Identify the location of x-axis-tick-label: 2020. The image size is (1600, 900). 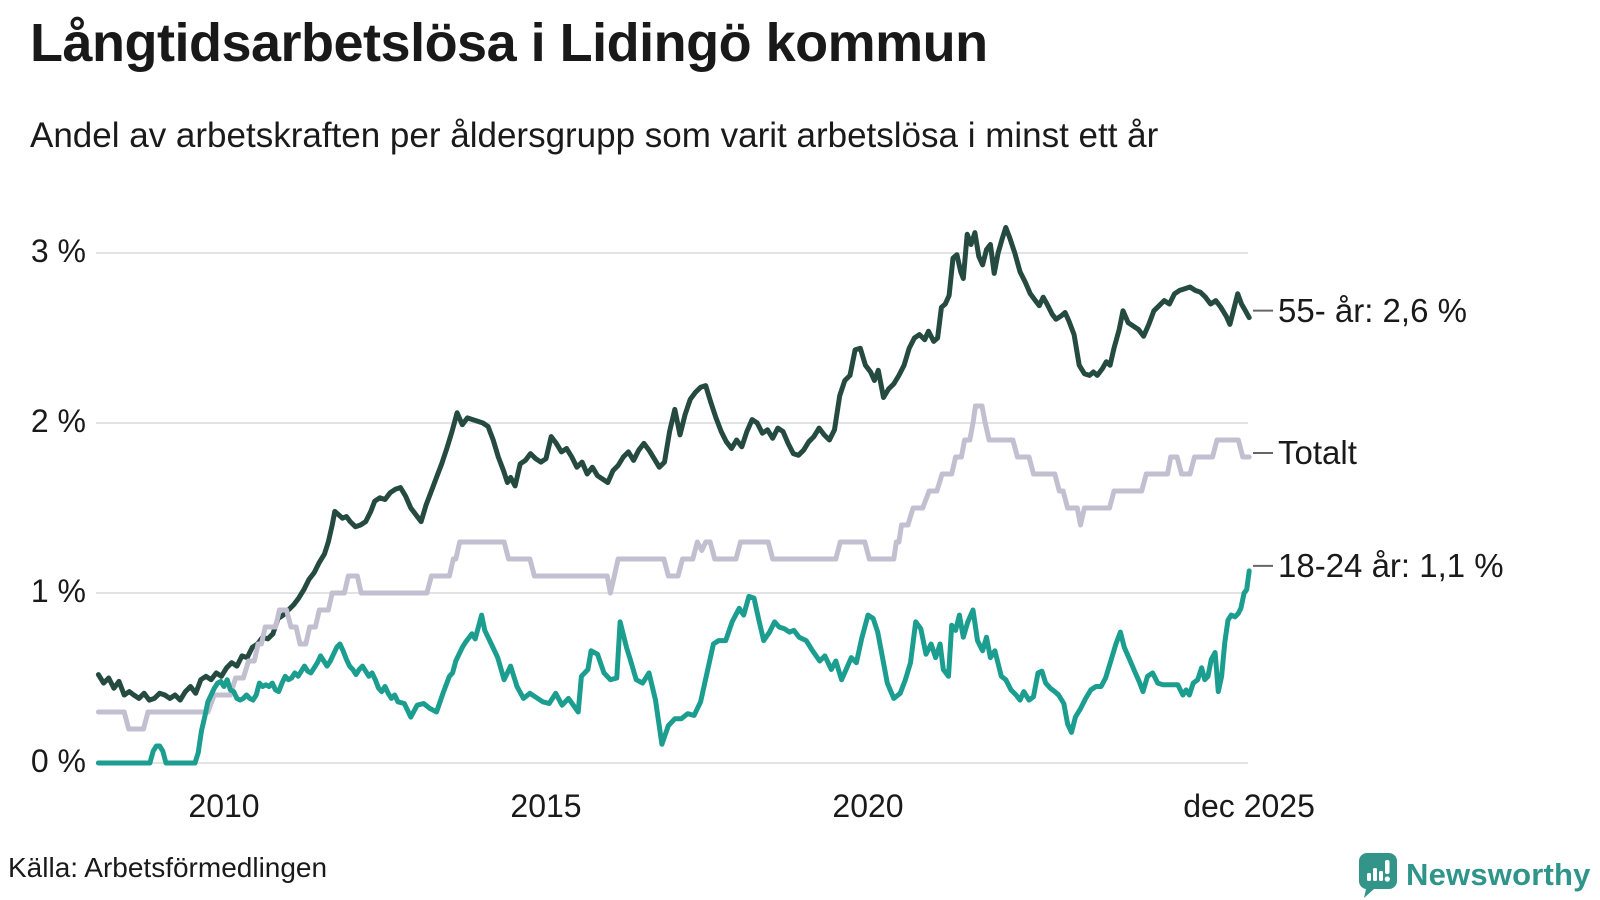
(868, 806).